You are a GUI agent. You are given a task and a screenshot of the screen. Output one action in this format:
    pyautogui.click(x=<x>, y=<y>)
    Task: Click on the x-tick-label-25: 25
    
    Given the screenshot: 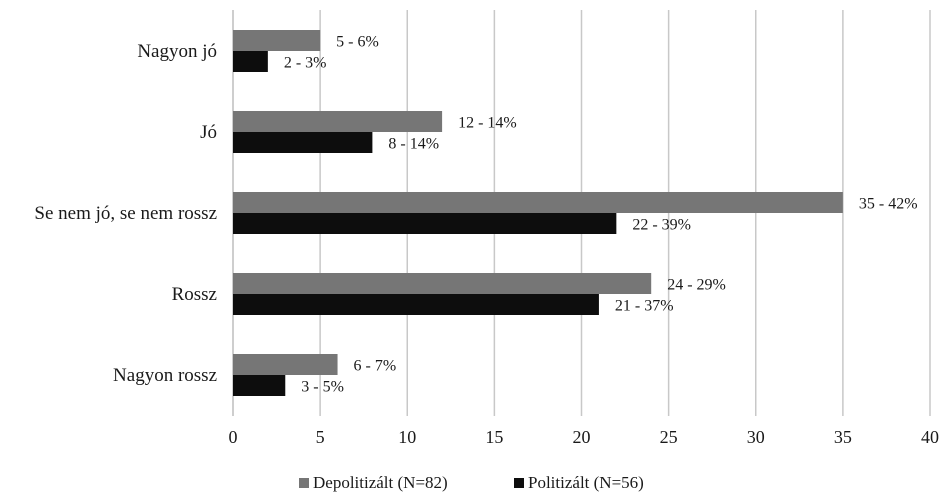 What is the action you would take?
    pyautogui.click(x=669, y=437)
    